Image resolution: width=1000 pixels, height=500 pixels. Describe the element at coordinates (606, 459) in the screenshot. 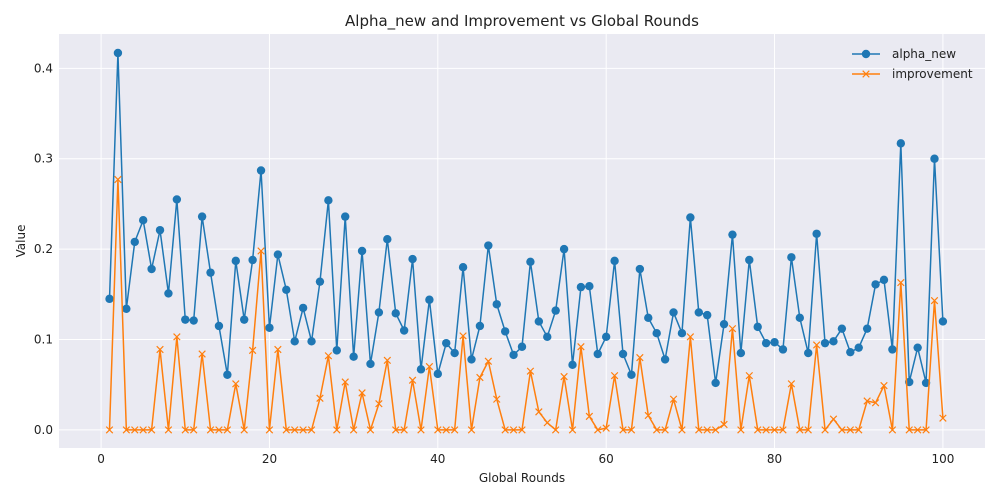

I see `x-tick-label: 60` at that location.